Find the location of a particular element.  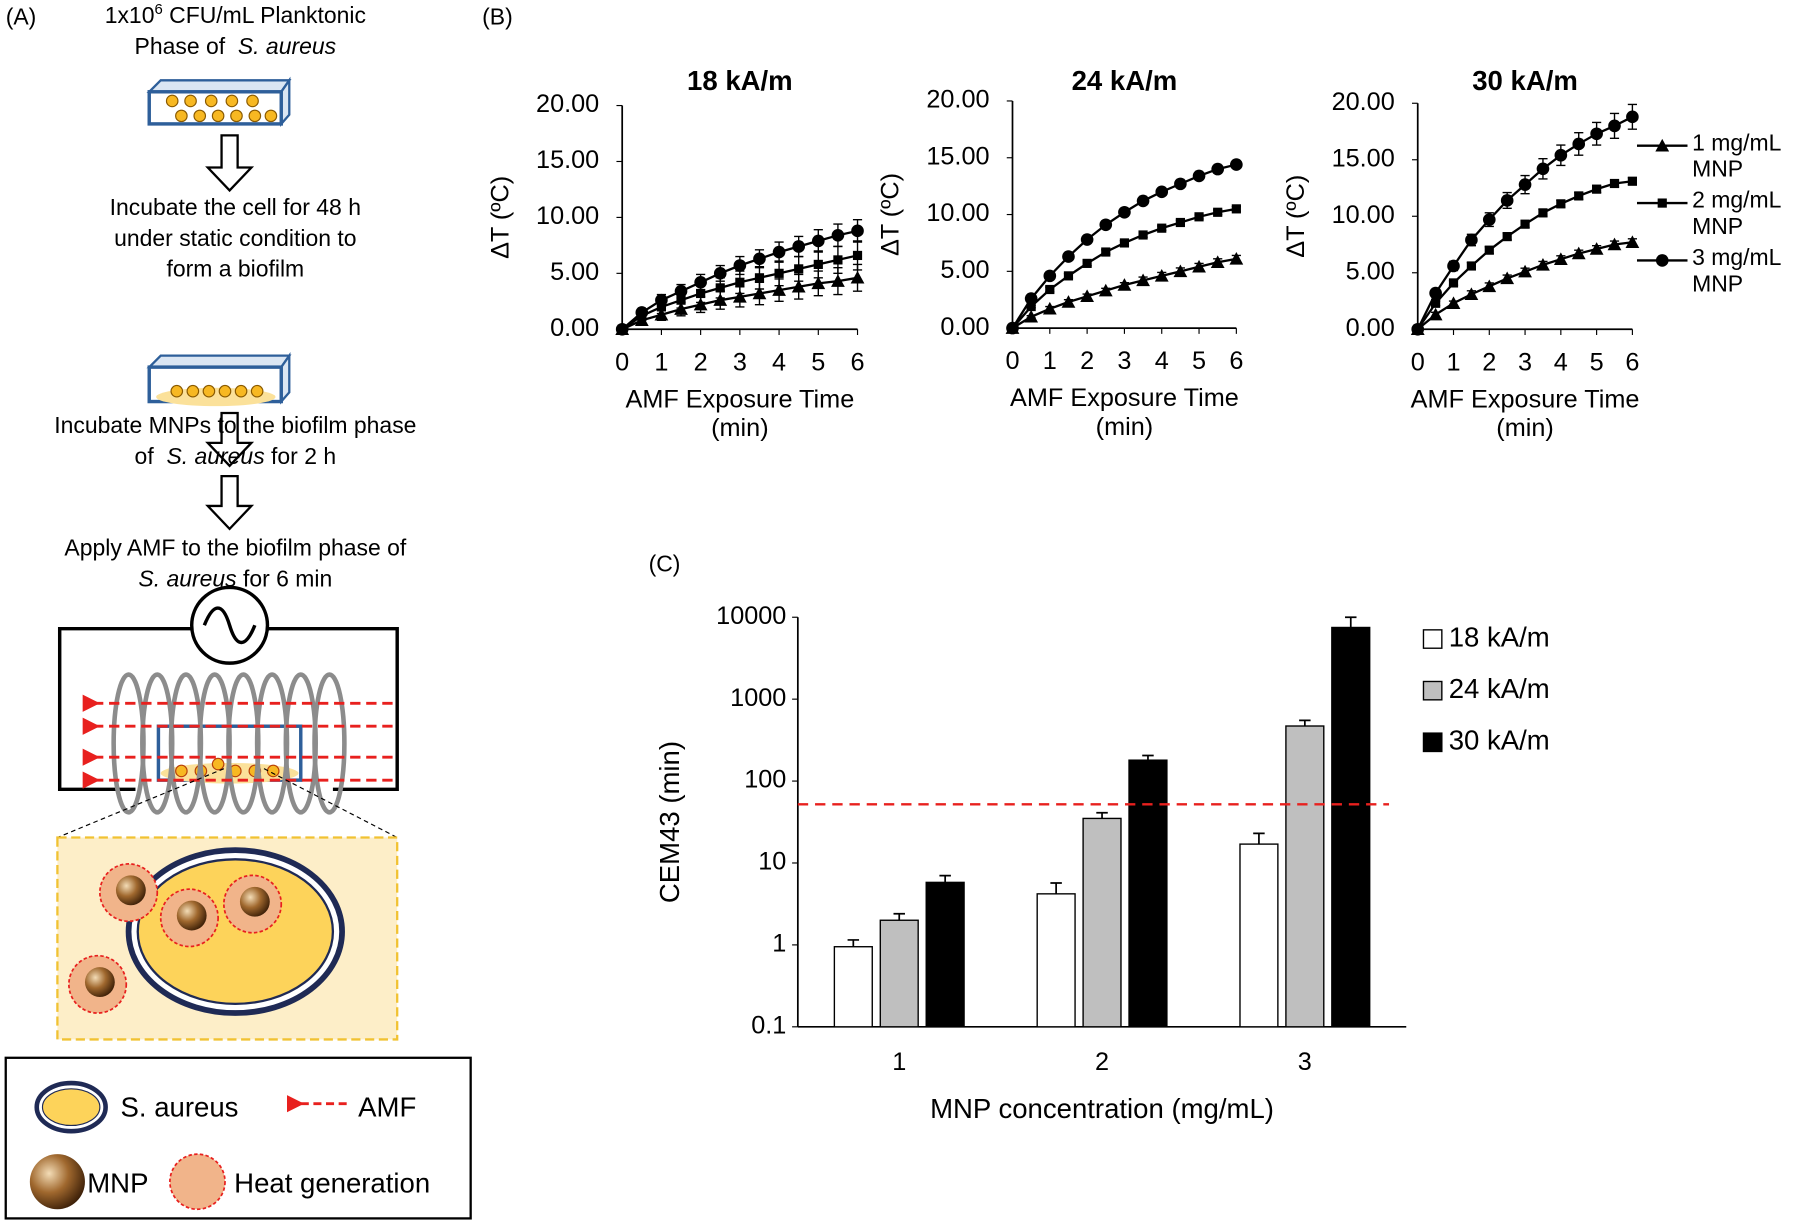

legend-marker is located at coordinates (1662, 260).